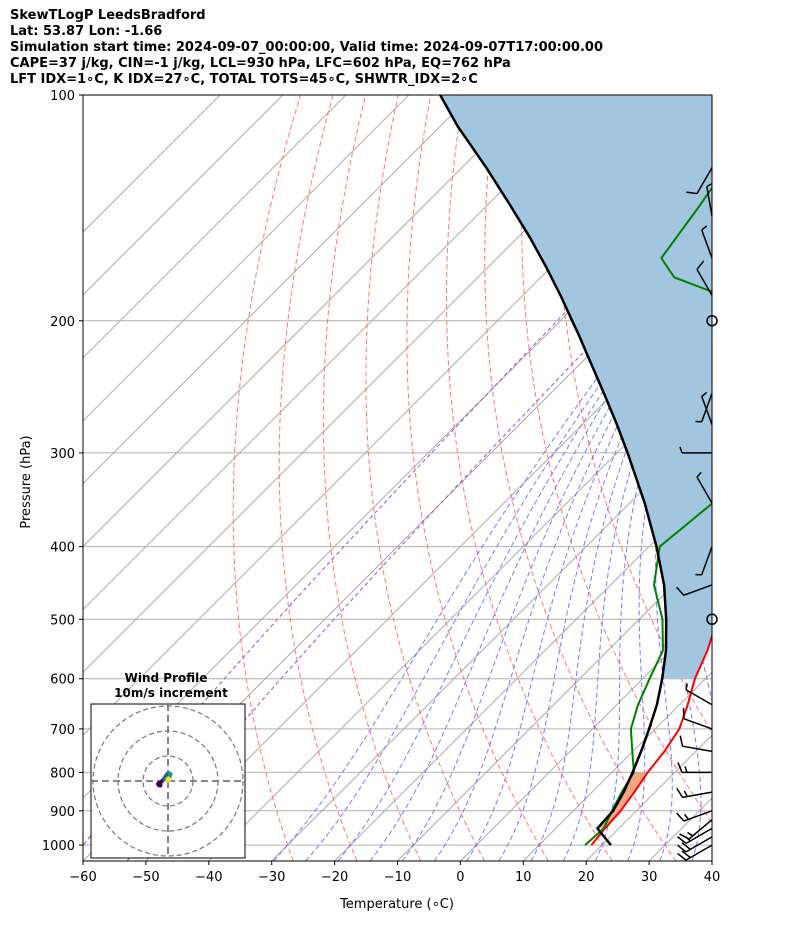 The width and height of the screenshot is (794, 937). What do you see at coordinates (62, 322) in the screenshot?
I see `y-tick-label: 200` at bounding box center [62, 322].